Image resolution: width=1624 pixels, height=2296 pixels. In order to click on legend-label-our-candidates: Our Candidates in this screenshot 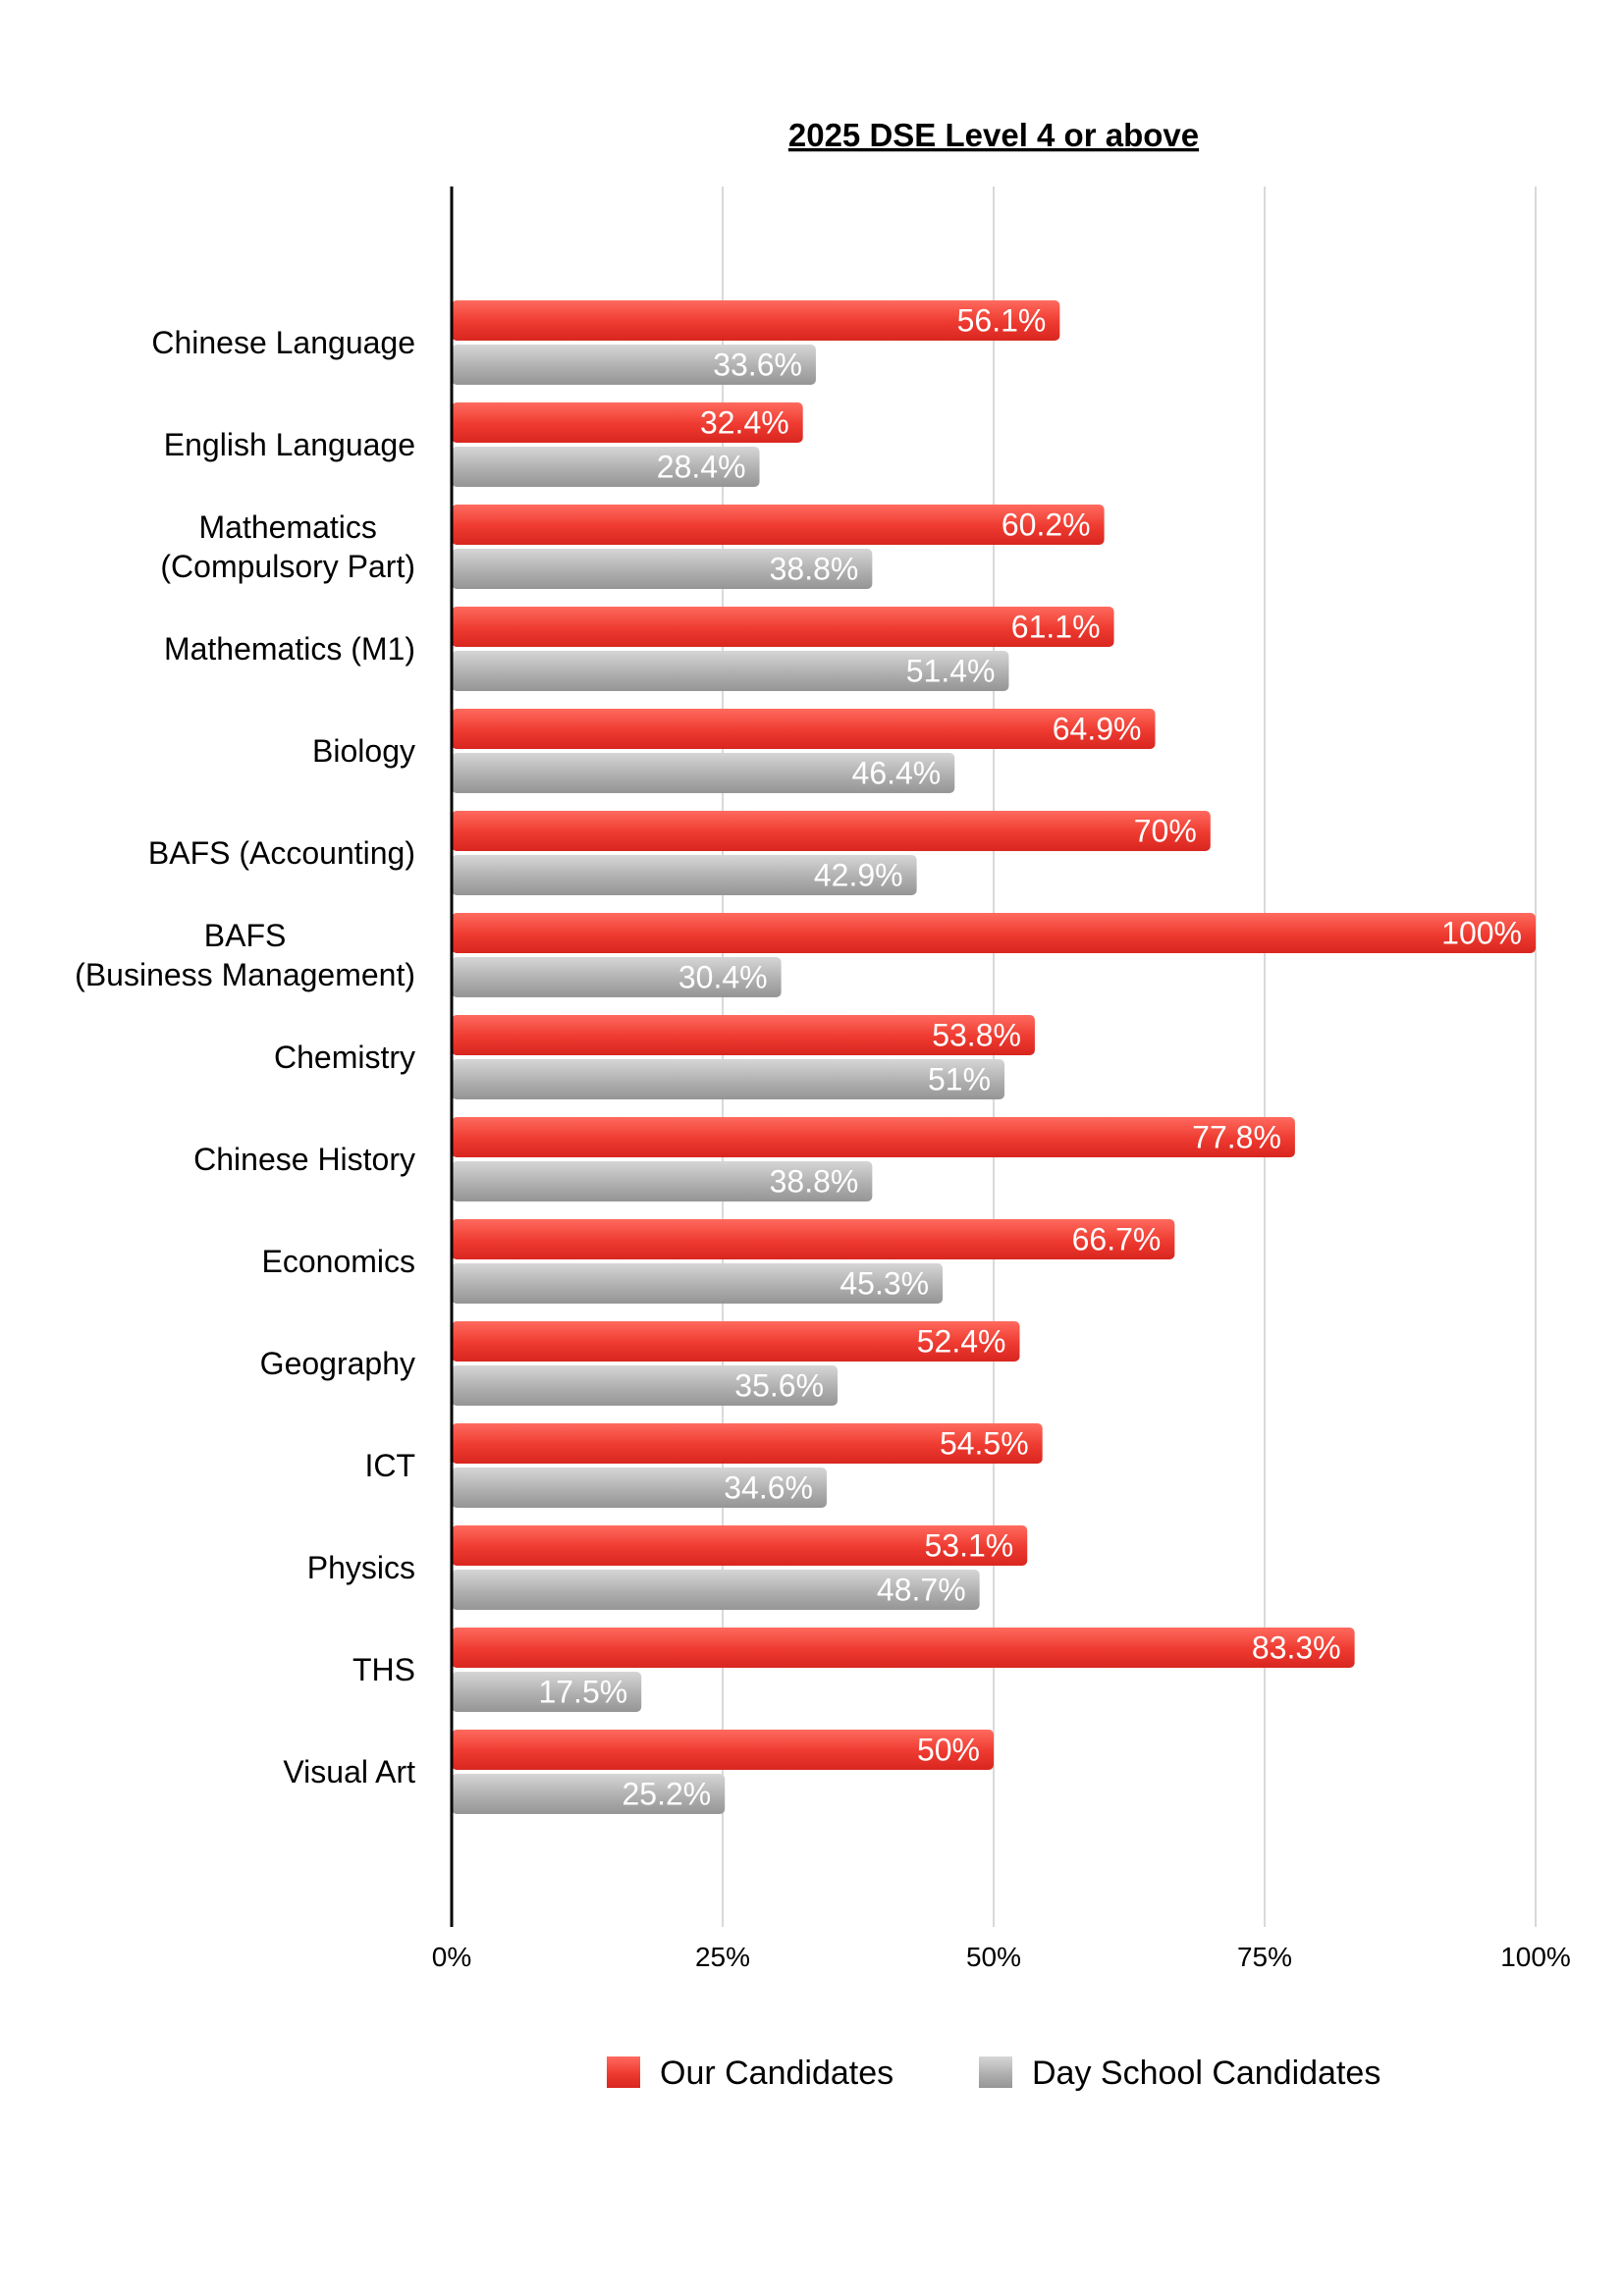, I will do `click(776, 2073)`.